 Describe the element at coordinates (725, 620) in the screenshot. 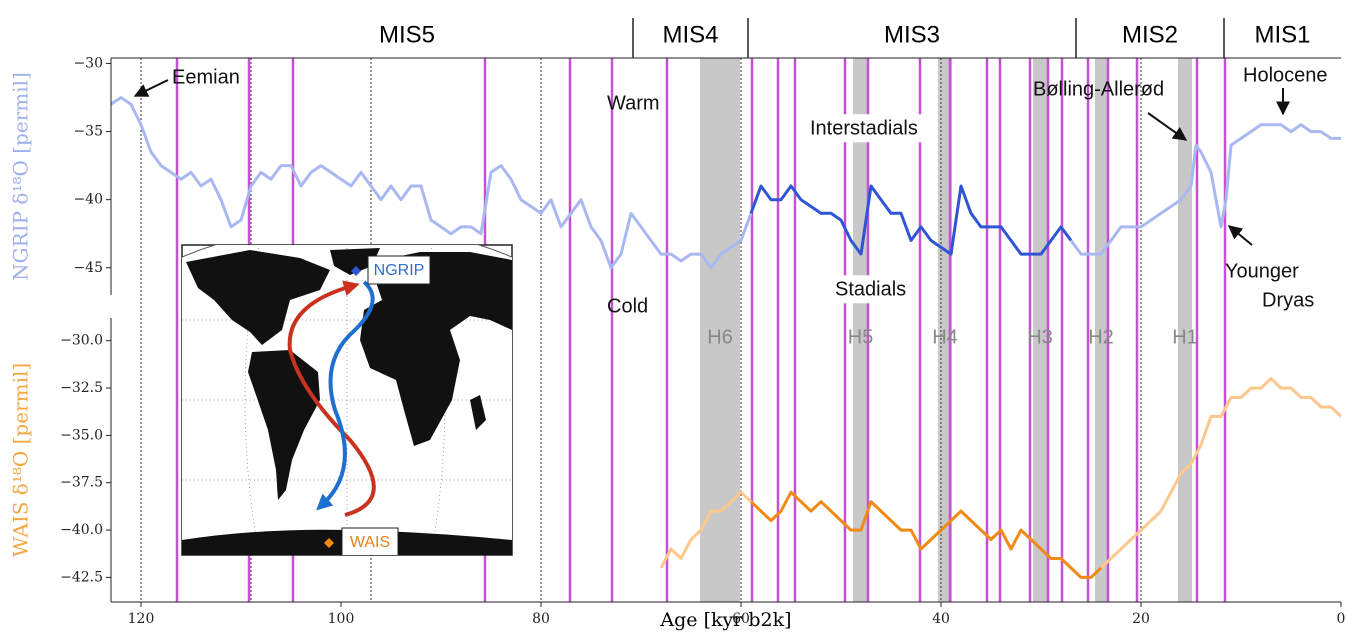

I see `x-axis-label: Age [kyr b2k]` at that location.